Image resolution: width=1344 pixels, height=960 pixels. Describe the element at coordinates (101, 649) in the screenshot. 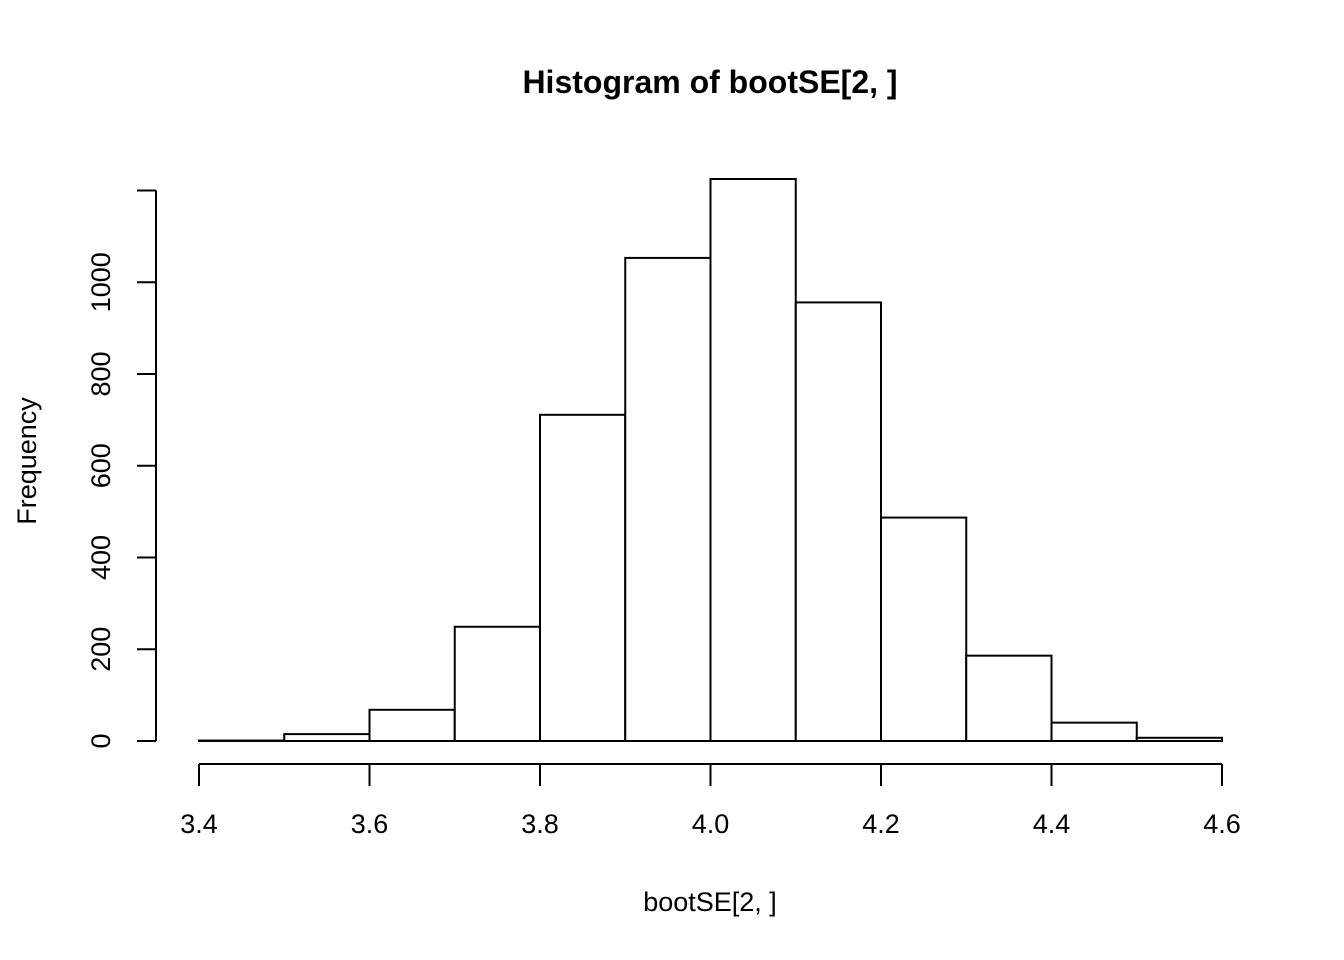

I see `y-tick-label-1: 200` at that location.